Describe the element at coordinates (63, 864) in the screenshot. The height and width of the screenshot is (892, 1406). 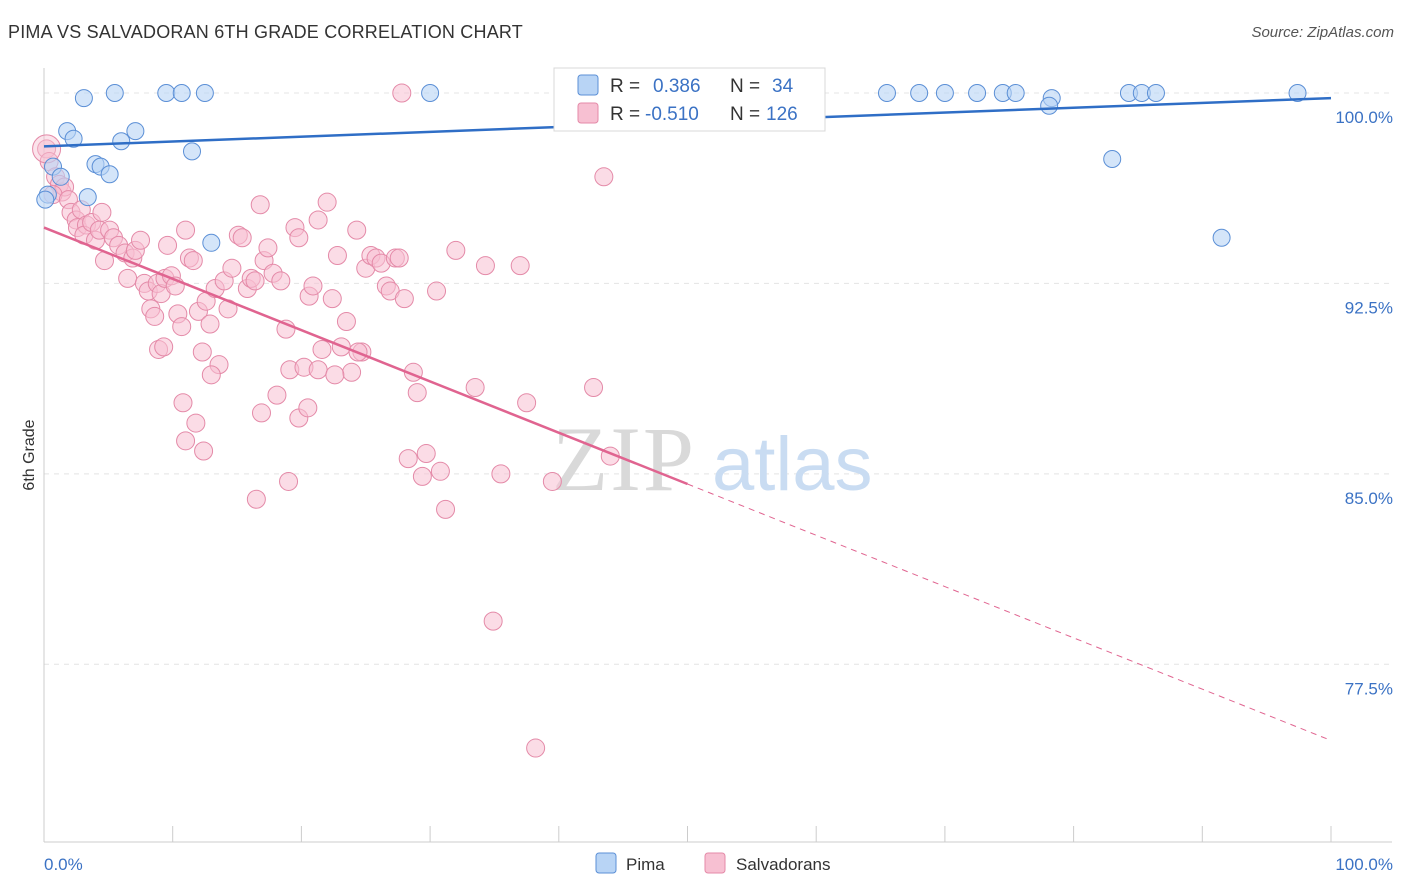
I see `x-tick-label: 0.0%` at that location.